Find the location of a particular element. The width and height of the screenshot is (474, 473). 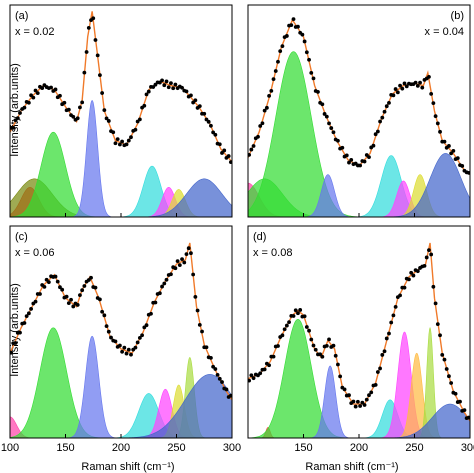

x-tick-label: 200 is located at coordinates (121, 448).